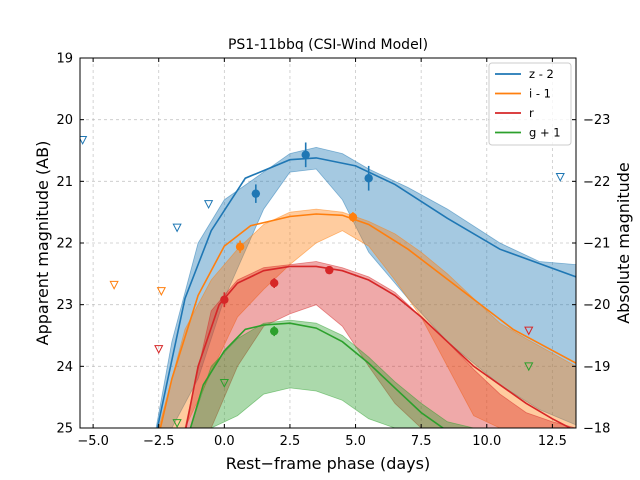 This screenshot has height=480, width=640. Describe the element at coordinates (224, 441) in the screenshot. I see `x-tick-label: 0.0` at that location.